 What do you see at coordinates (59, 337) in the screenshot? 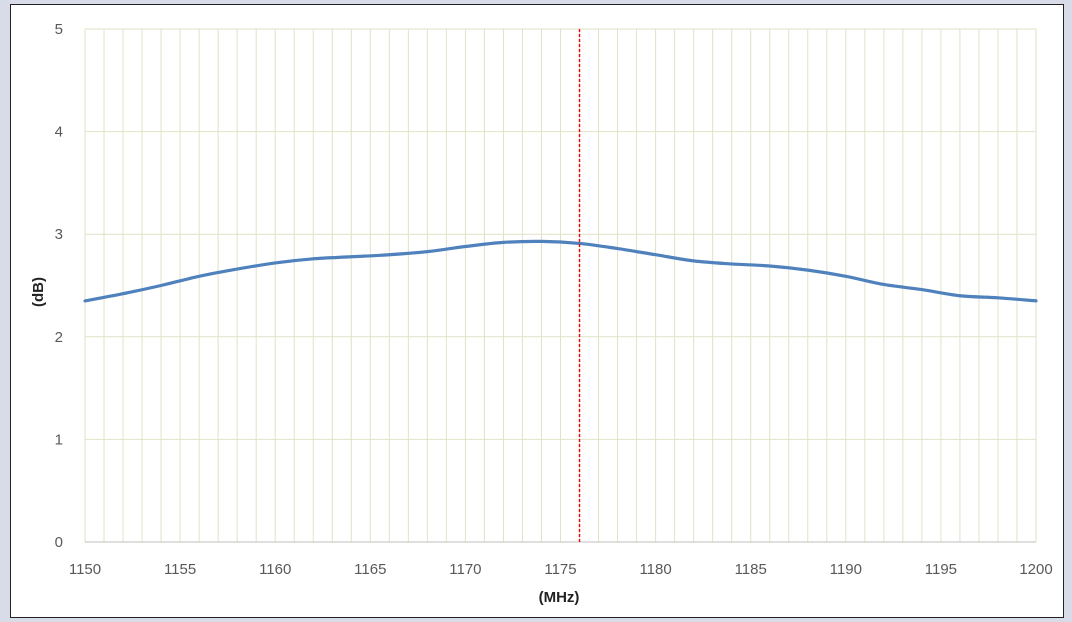
I see `y-tick-label: 2` at bounding box center [59, 337].